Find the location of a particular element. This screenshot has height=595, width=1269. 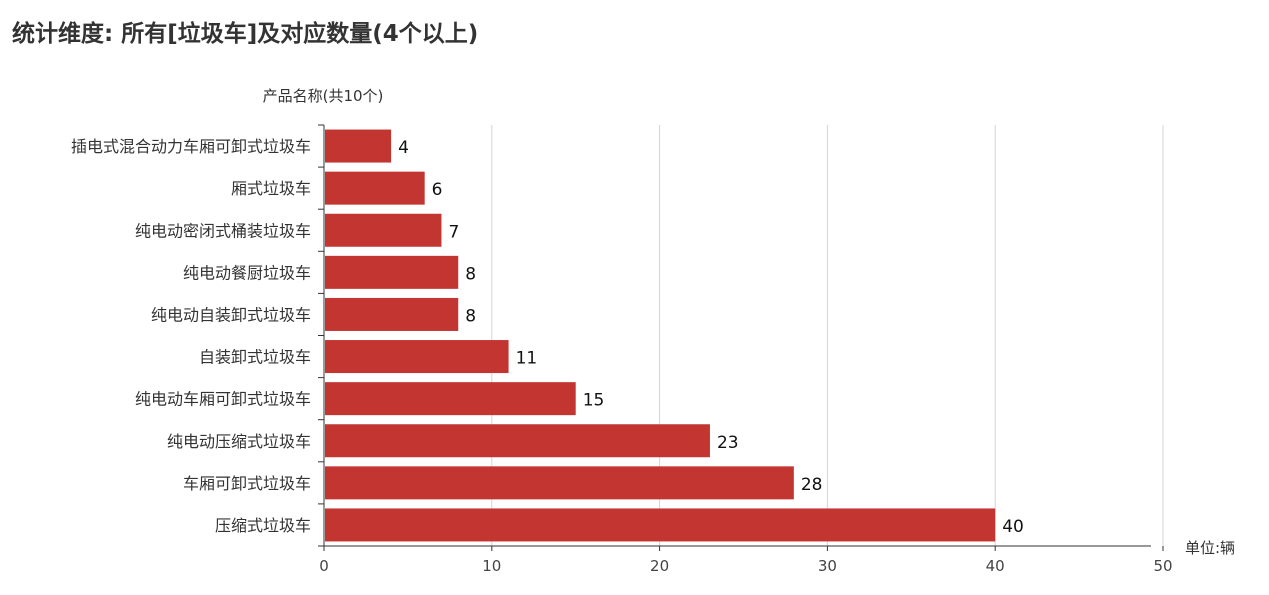

category-label: 纯电动密闭式桶装垃圾车 is located at coordinates (223, 230).